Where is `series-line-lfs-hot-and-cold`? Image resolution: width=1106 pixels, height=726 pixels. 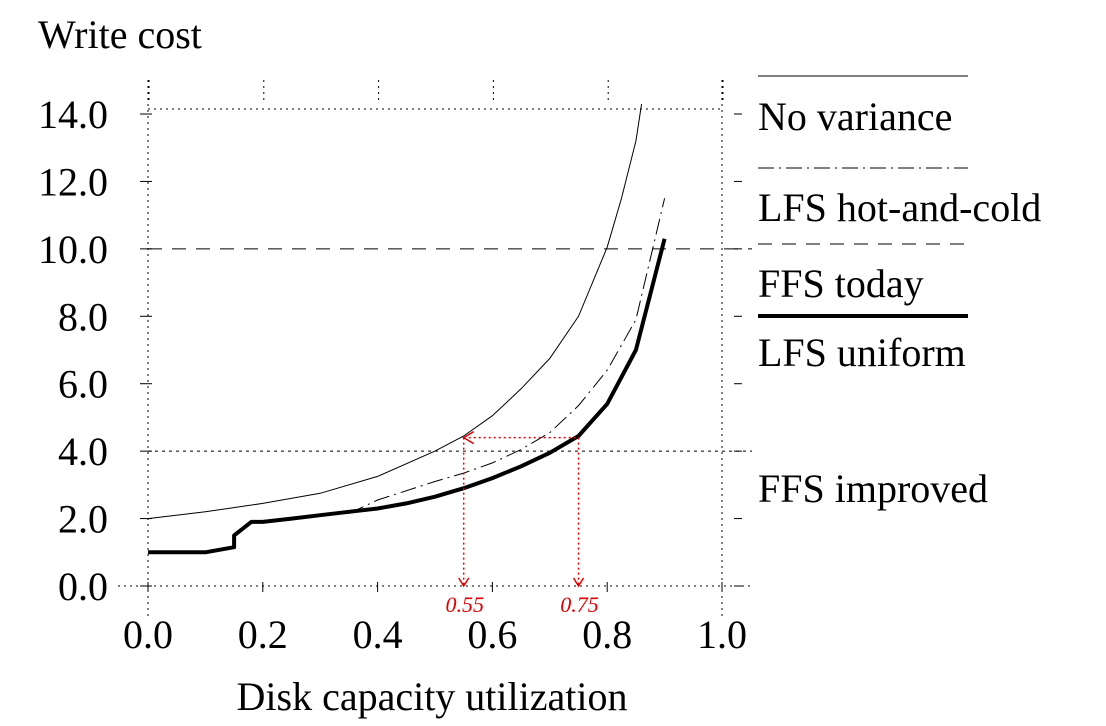 series-line-lfs-hot-and-cold is located at coordinates (507, 356).